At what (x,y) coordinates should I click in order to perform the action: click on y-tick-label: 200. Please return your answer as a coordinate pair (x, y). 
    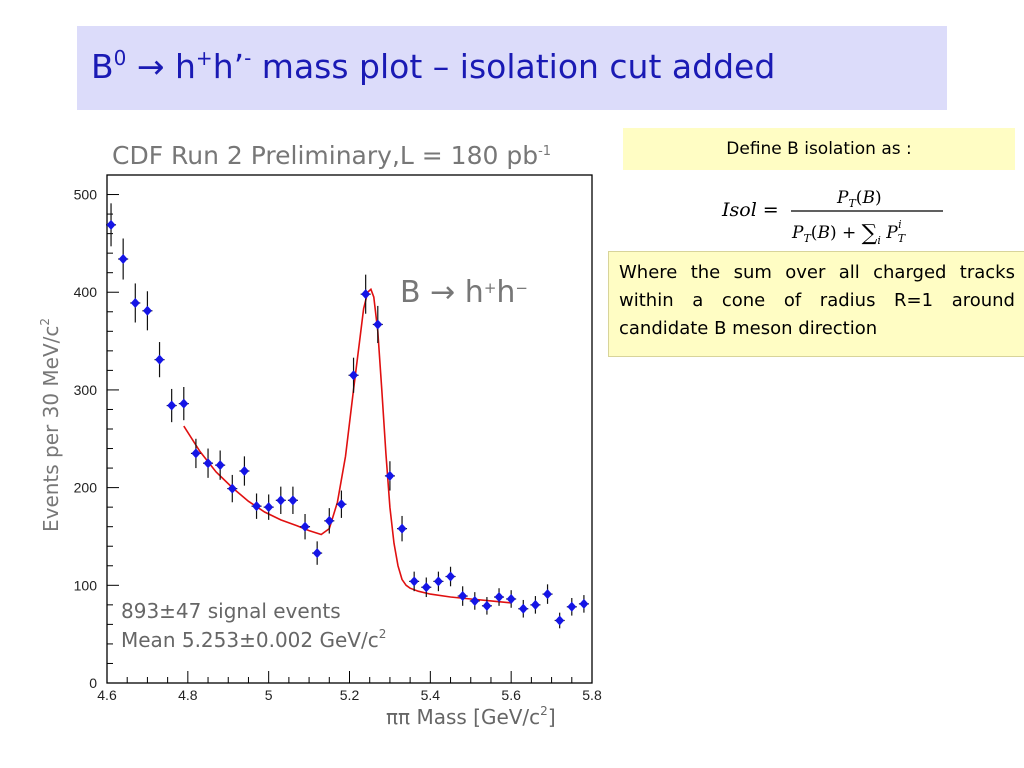
    Looking at the image, I should click on (86, 488).